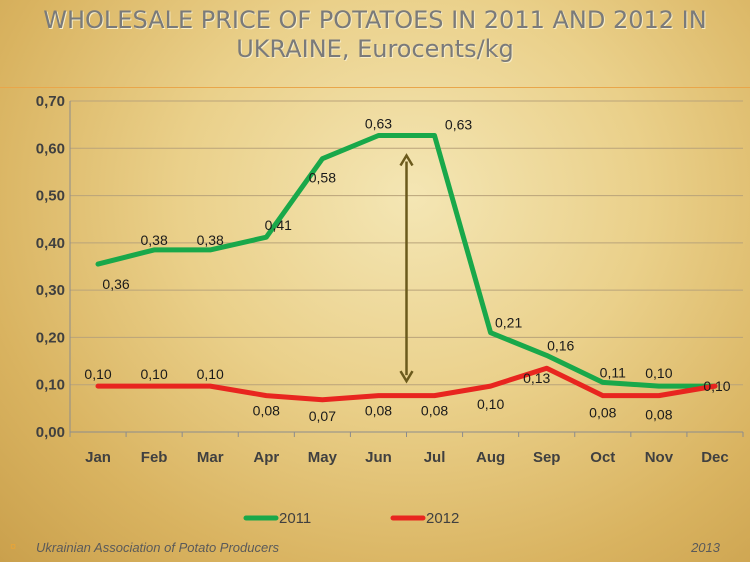  I want to click on data-label: 0,21, so click(508, 323).